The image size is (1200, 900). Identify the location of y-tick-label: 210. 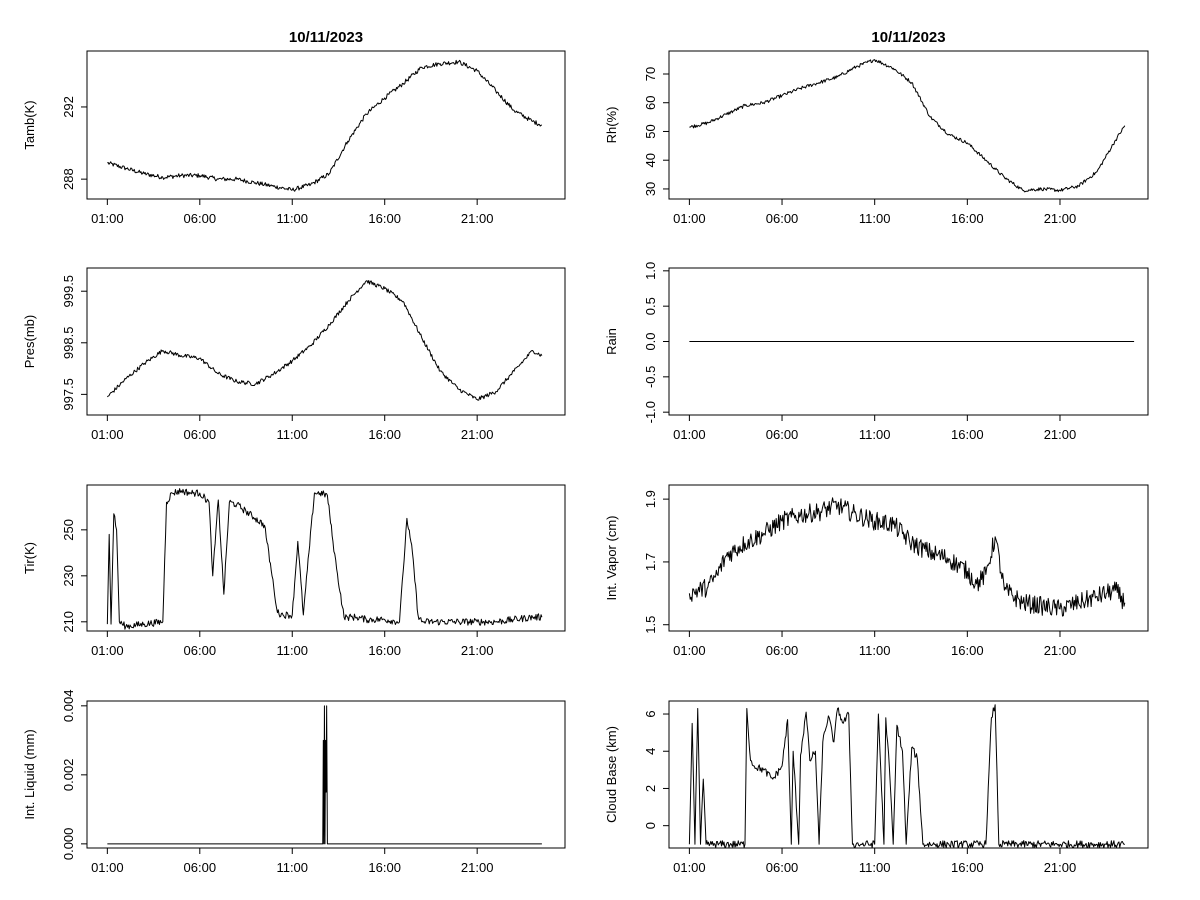
(68, 622).